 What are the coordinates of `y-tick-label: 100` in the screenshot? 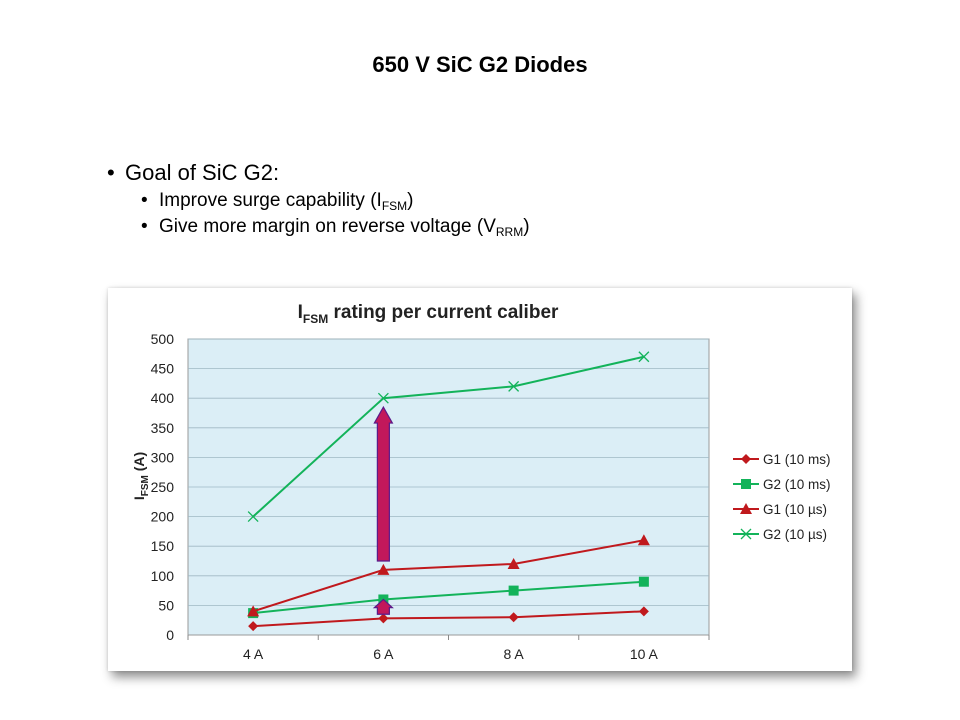 It's located at (163, 576).